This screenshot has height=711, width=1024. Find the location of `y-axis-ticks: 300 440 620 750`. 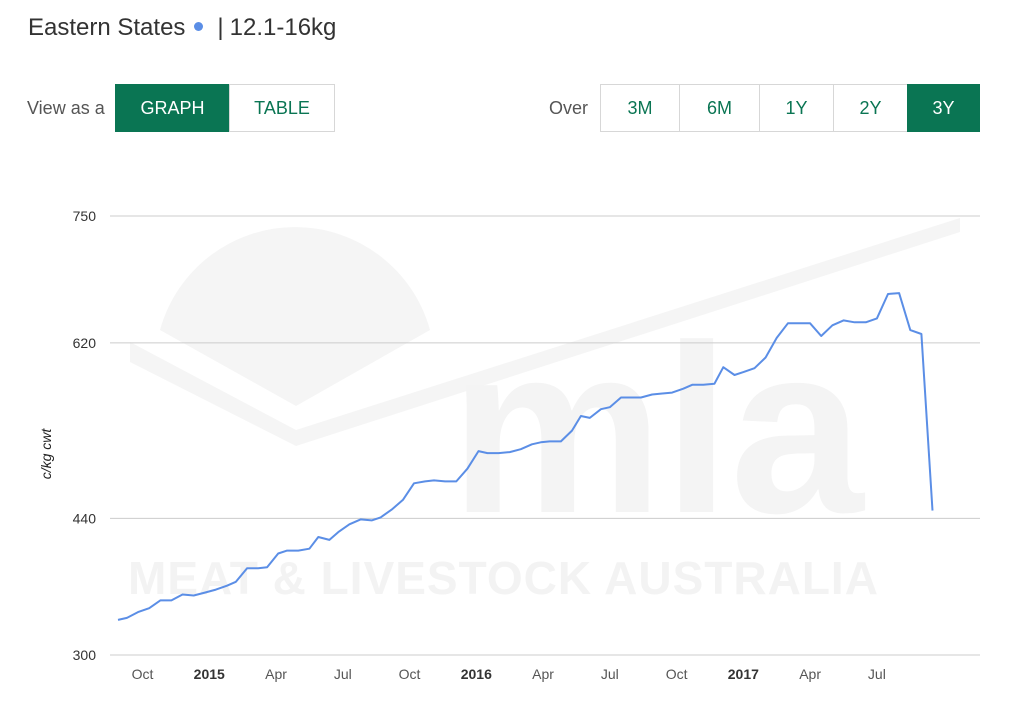

y-axis-ticks: 300 440 620 750 is located at coordinates (85, 435).